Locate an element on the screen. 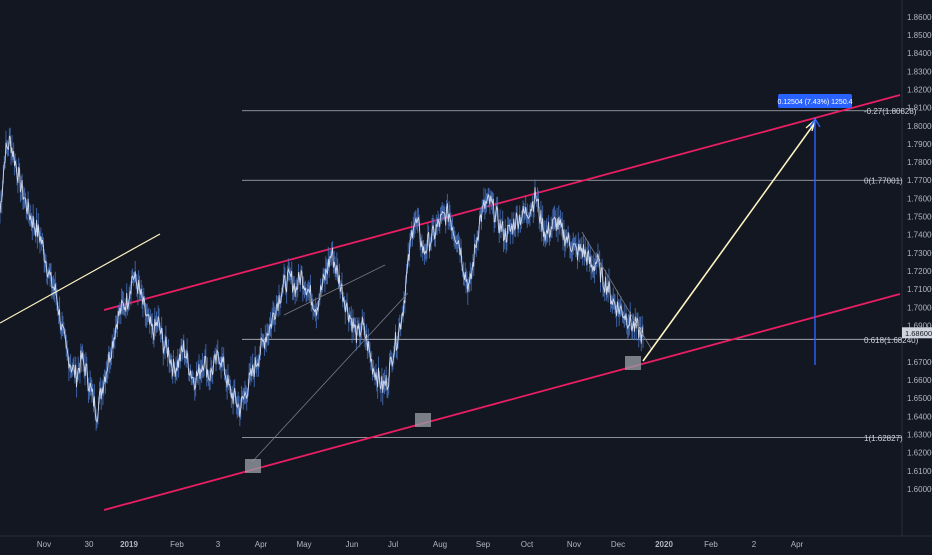 The height and width of the screenshot is (555, 932). projection-line is located at coordinates (728, 242).